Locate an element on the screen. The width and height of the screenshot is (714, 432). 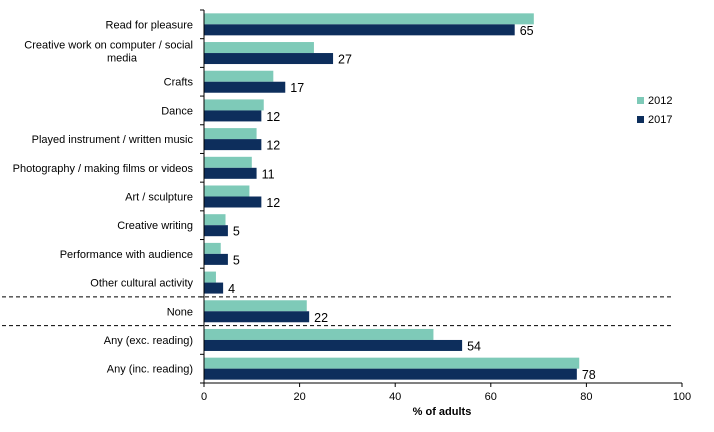
legend-label-2017: 2017 is located at coordinates (660, 120).